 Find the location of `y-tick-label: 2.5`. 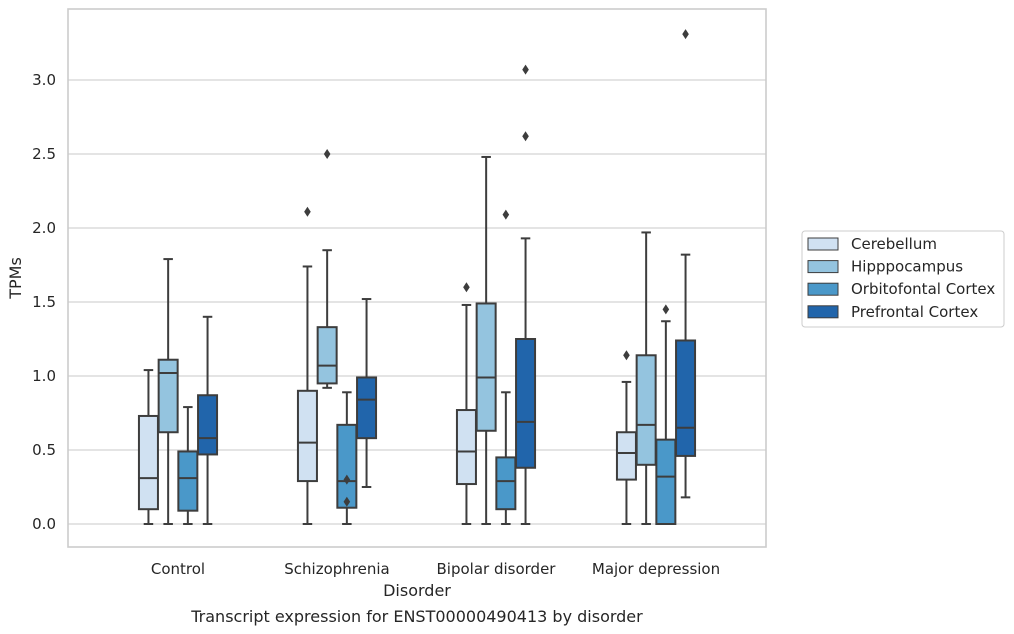

y-tick-label: 2.5 is located at coordinates (44, 154).